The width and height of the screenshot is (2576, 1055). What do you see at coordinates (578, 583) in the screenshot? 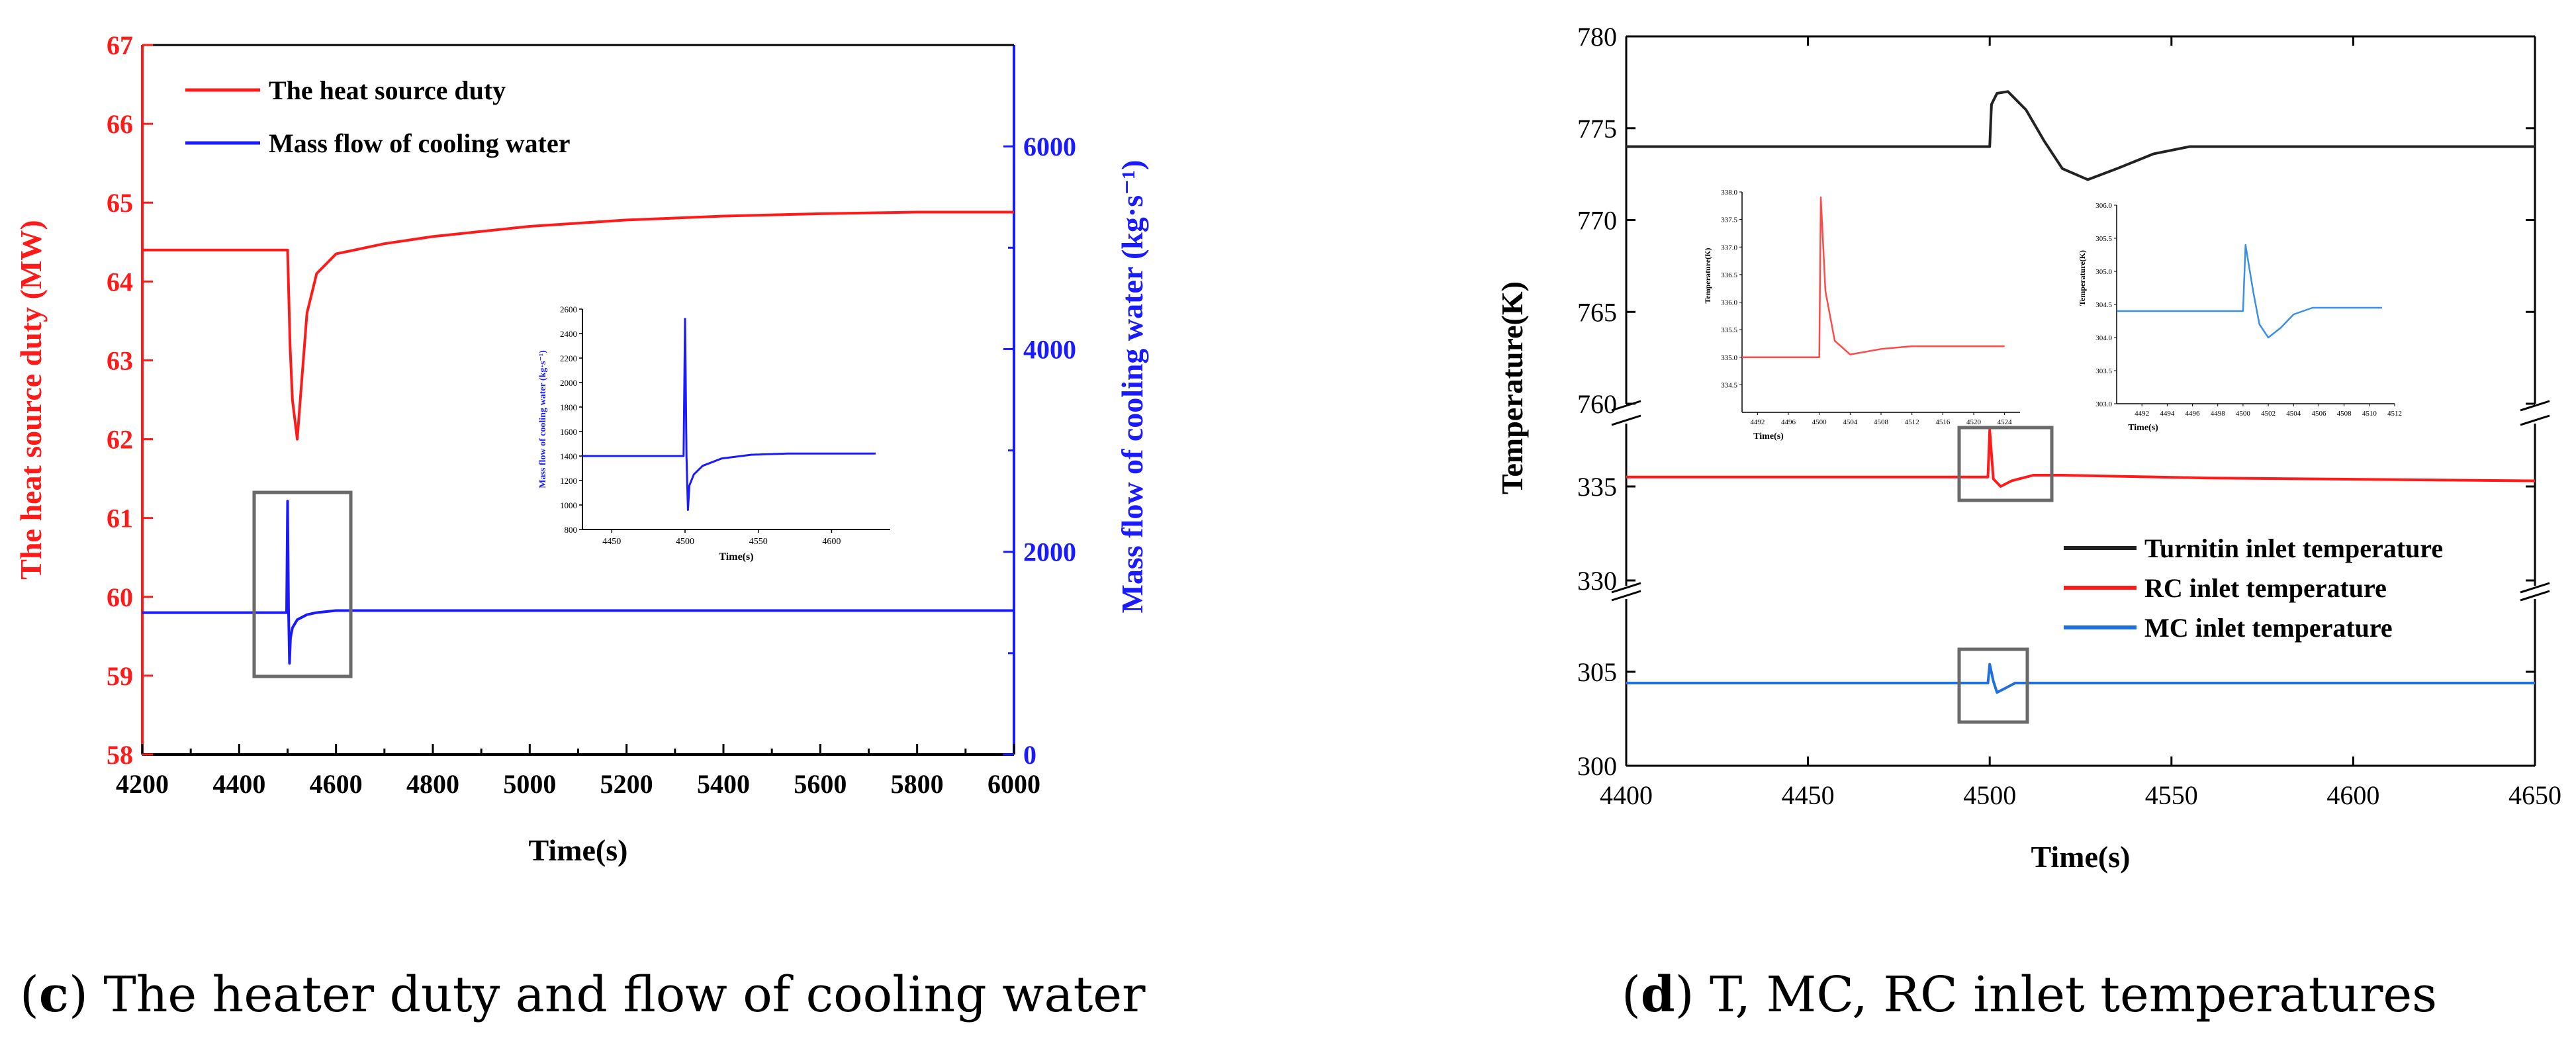
I see `c-series-cooling-flow` at bounding box center [578, 583].